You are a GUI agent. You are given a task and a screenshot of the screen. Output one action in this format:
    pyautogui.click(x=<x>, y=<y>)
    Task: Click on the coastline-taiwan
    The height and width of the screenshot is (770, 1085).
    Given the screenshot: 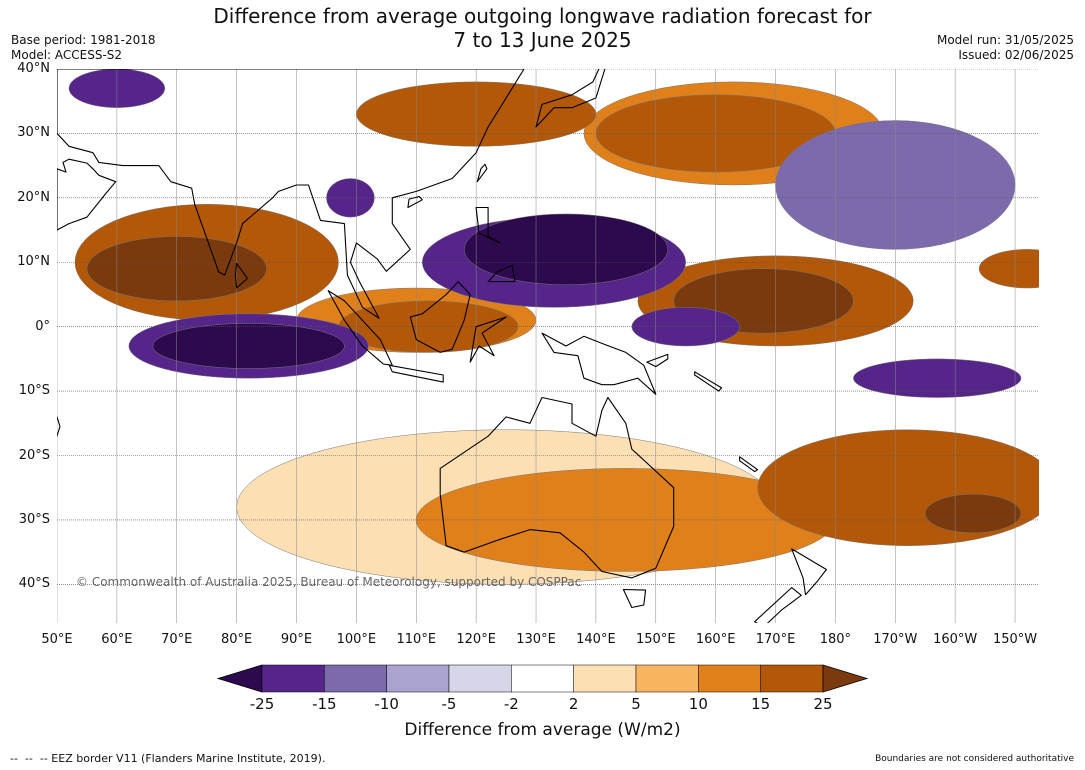 What is the action you would take?
    pyautogui.click(x=482, y=173)
    